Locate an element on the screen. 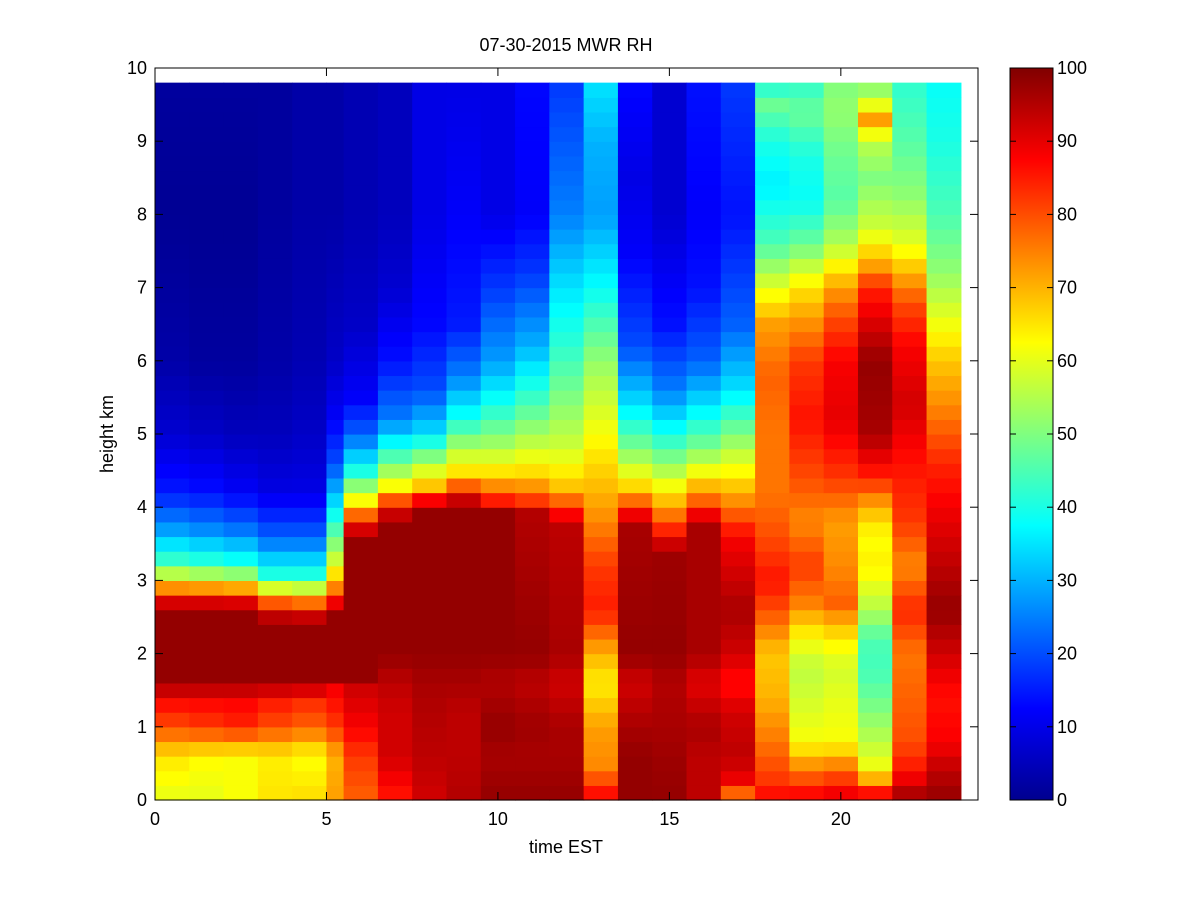 The height and width of the screenshot is (900, 1200). y-tick-label: 7 is located at coordinates (142, 288).